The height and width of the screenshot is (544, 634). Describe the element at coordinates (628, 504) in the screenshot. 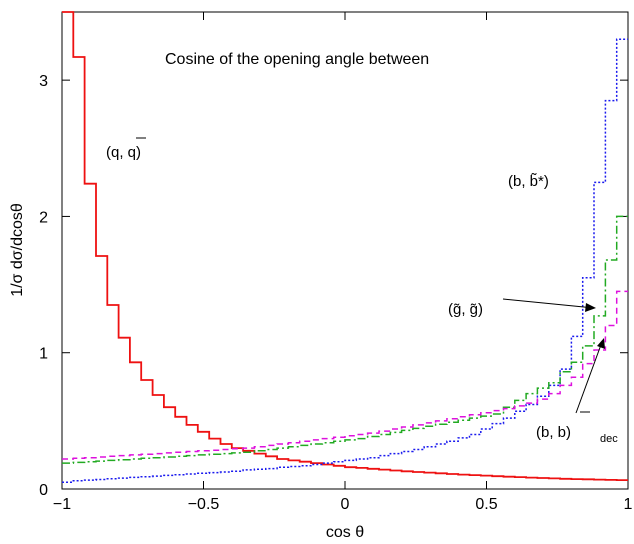

I see `x-tick-label: 1` at that location.